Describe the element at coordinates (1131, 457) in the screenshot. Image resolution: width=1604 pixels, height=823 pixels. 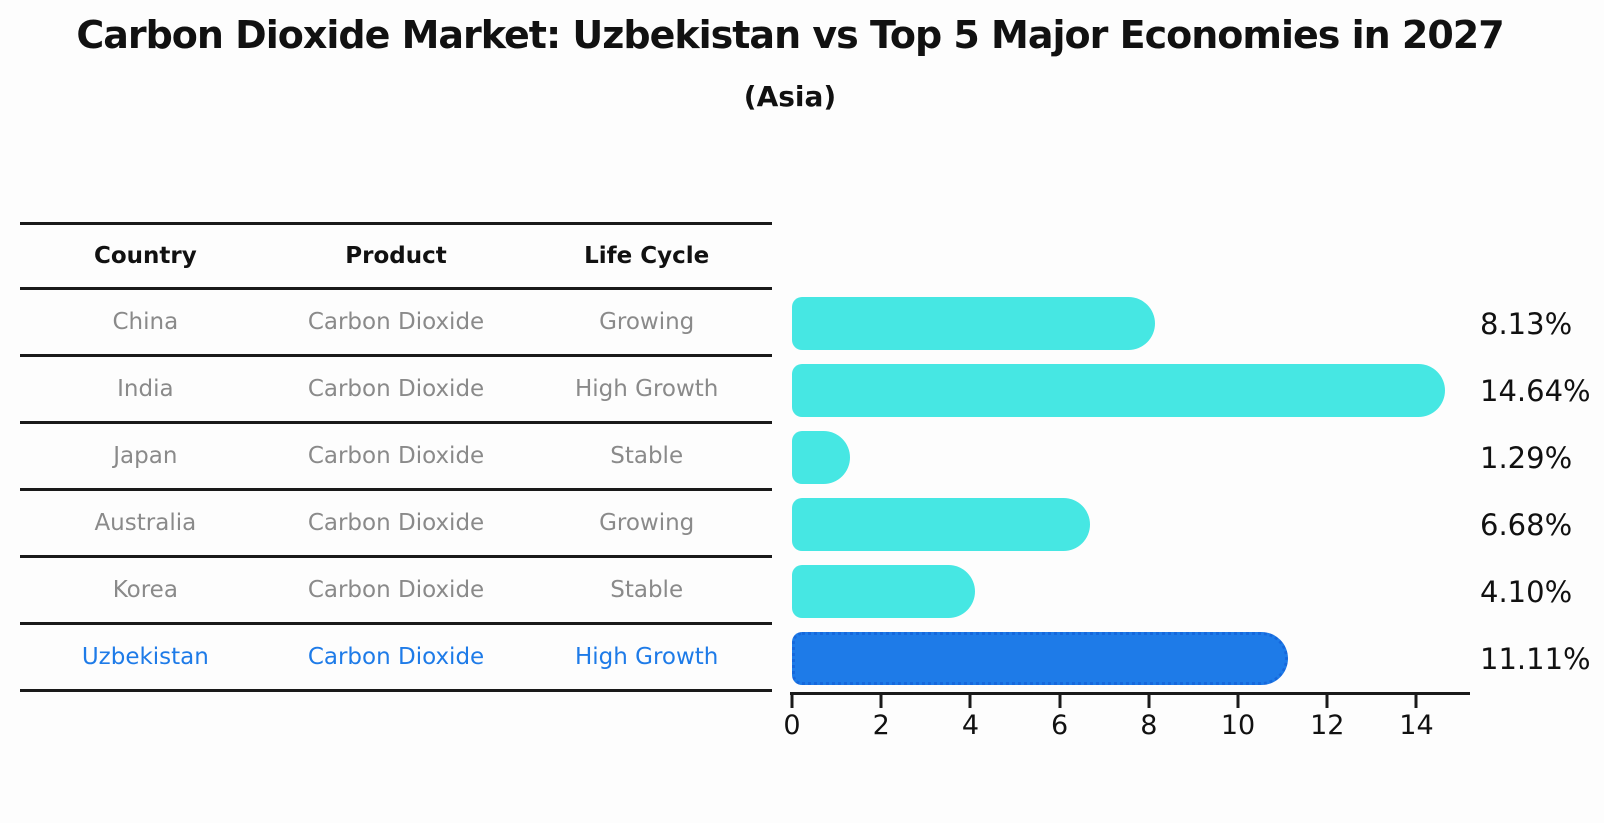
I see `bar-row-japan` at that location.